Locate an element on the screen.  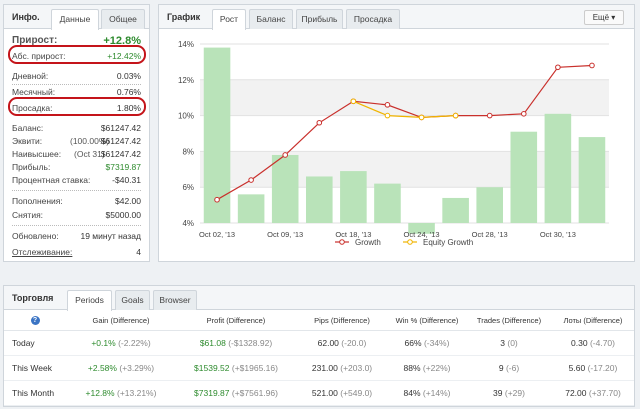
tab-growth: Рост is located at coordinates (229, 19).